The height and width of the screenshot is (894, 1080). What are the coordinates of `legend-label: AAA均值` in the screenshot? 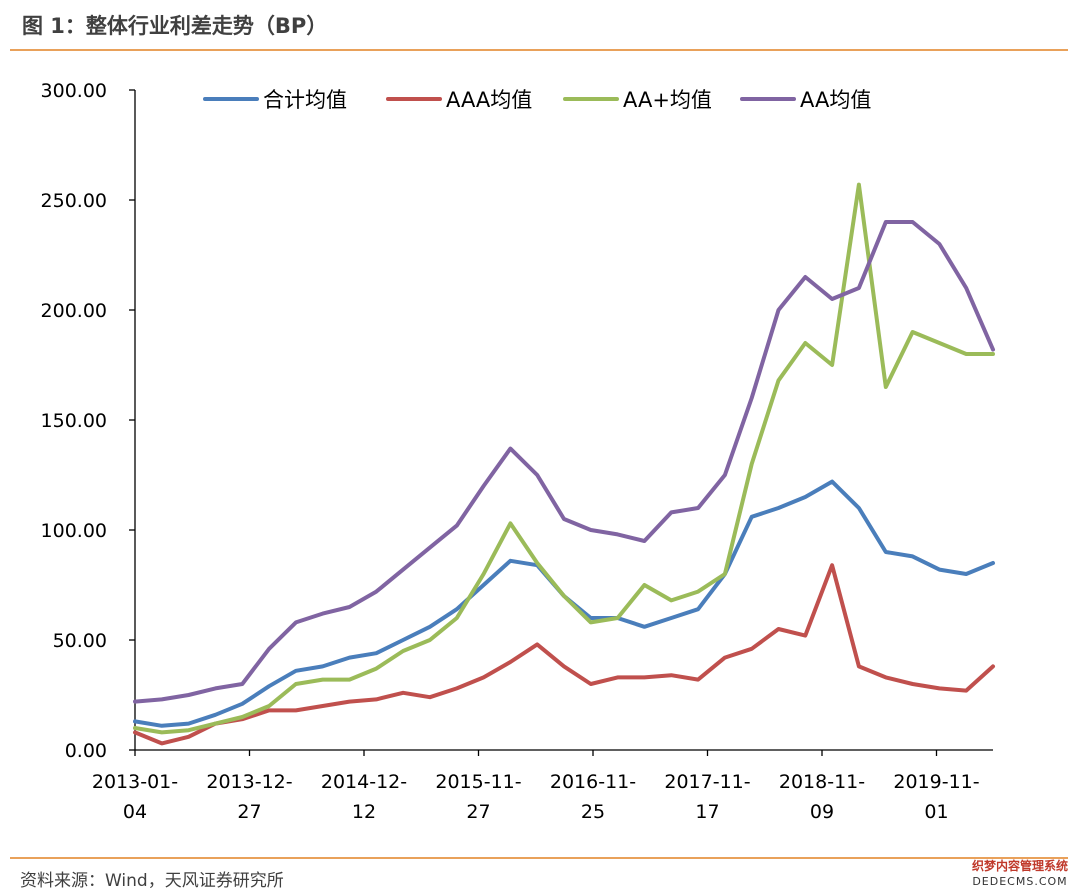 It's located at (489, 100).